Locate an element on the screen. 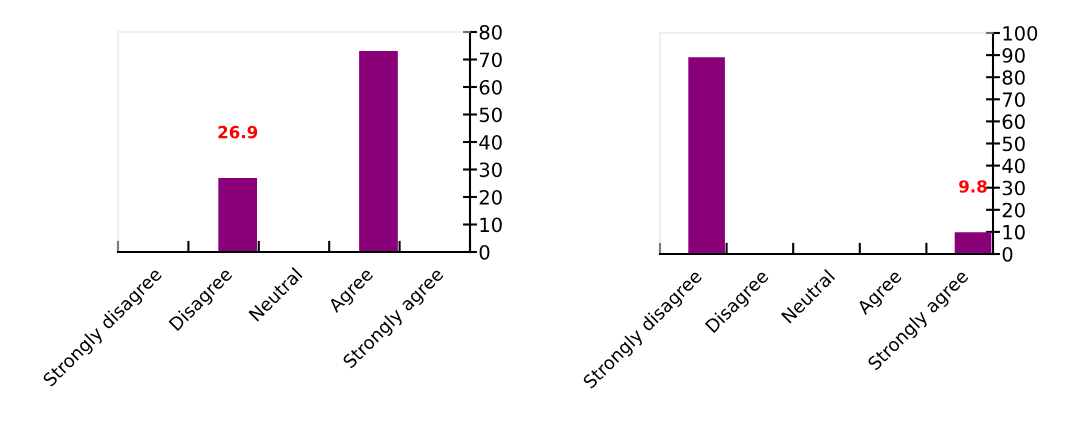 This screenshot has height=448, width=1073. data-label: 9.8 is located at coordinates (973, 186).